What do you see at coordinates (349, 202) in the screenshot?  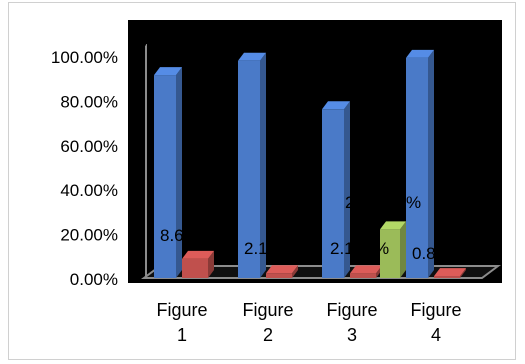 I see `data-label-green: 2` at bounding box center [349, 202].